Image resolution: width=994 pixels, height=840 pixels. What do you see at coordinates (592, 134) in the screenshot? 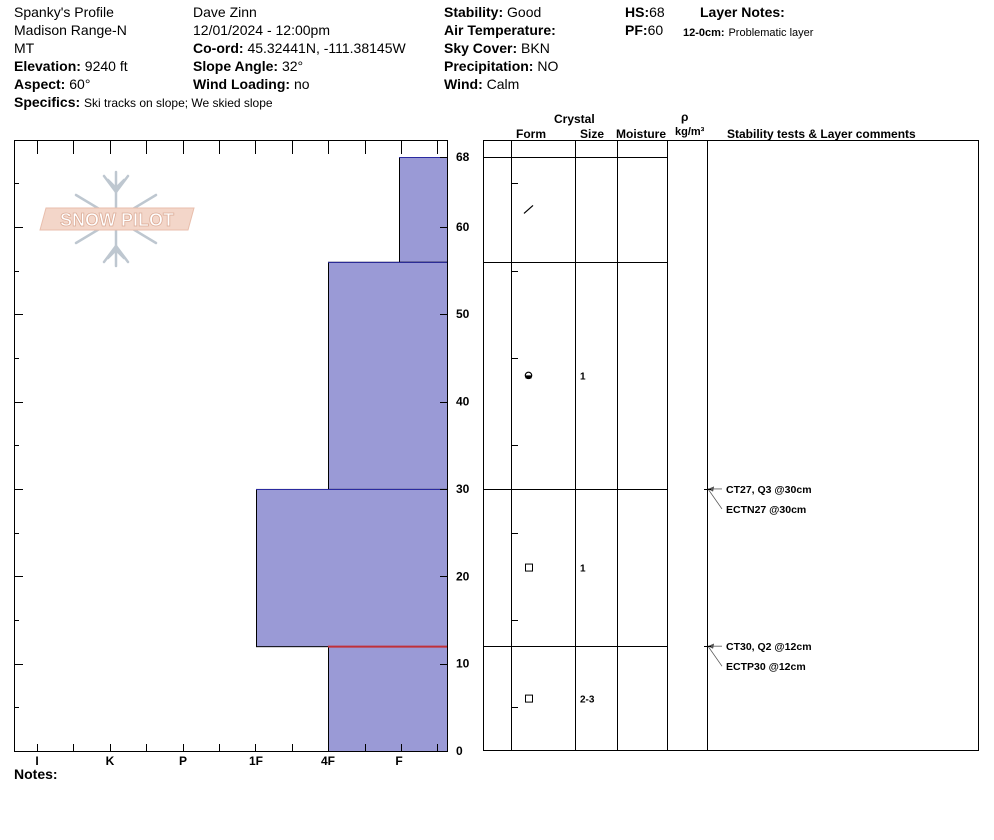
I see `size-header: Size` at bounding box center [592, 134].